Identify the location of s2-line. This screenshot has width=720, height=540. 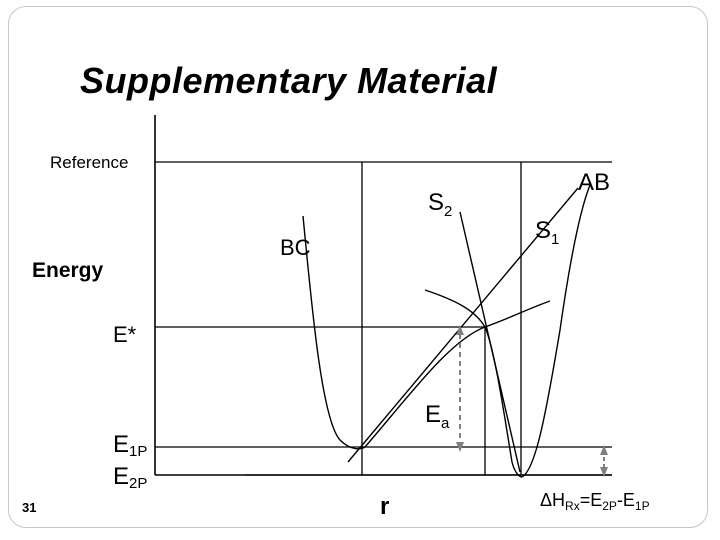
(490, 342).